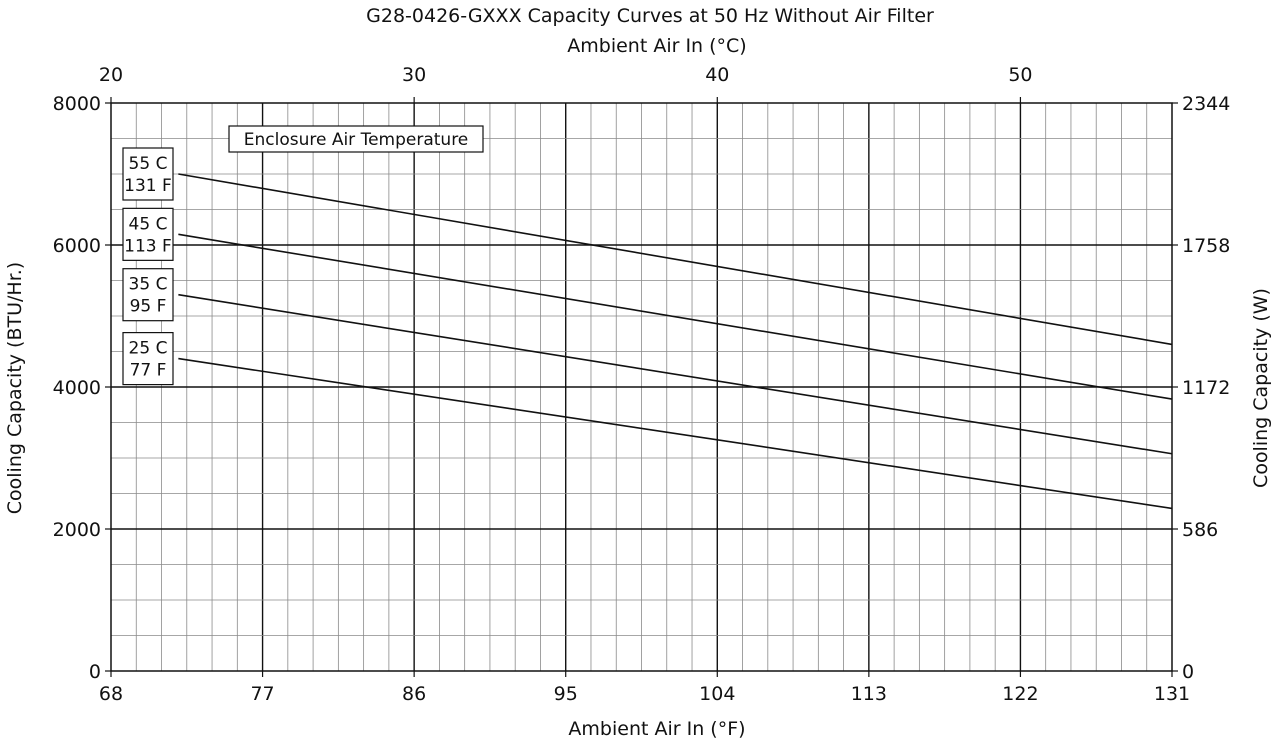  What do you see at coordinates (1172, 694) in the screenshot?
I see `x-tick-label: 131` at bounding box center [1172, 694].